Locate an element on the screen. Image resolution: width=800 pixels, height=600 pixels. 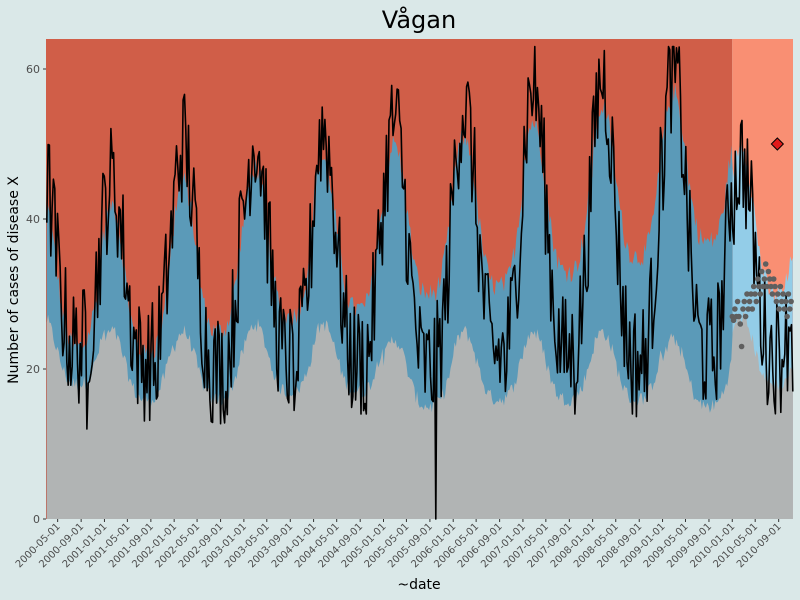
y-tick-label: 60 is located at coordinates (33, 69).